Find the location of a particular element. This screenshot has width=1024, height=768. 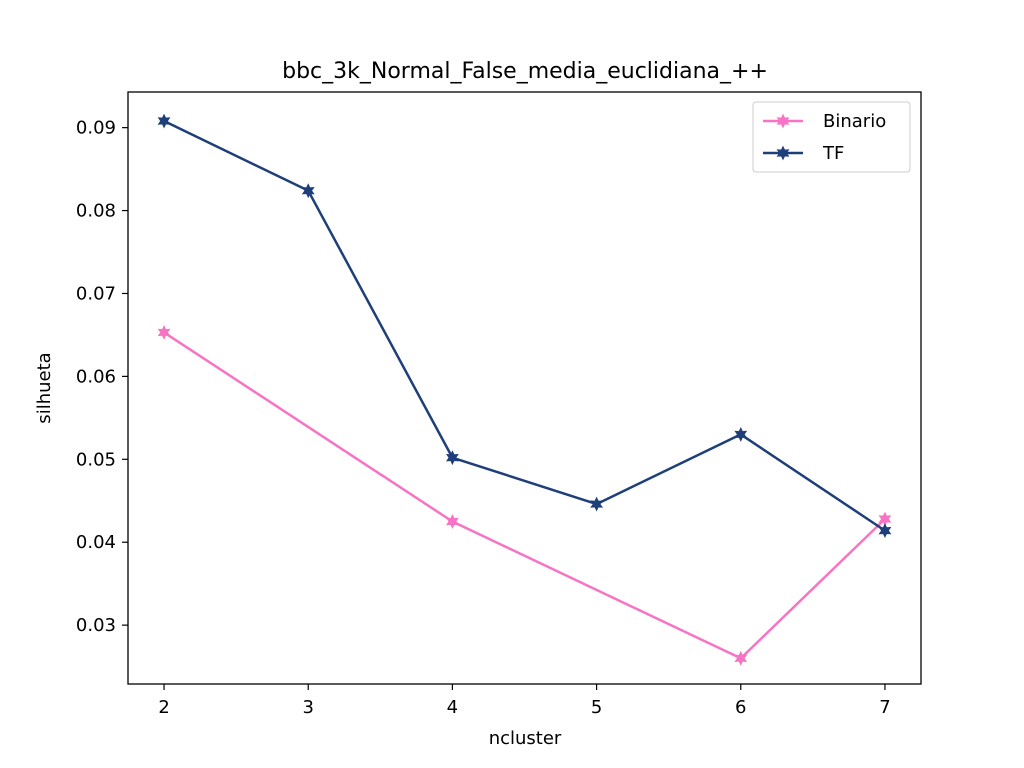

x-tick-label: 5 is located at coordinates (596, 707).